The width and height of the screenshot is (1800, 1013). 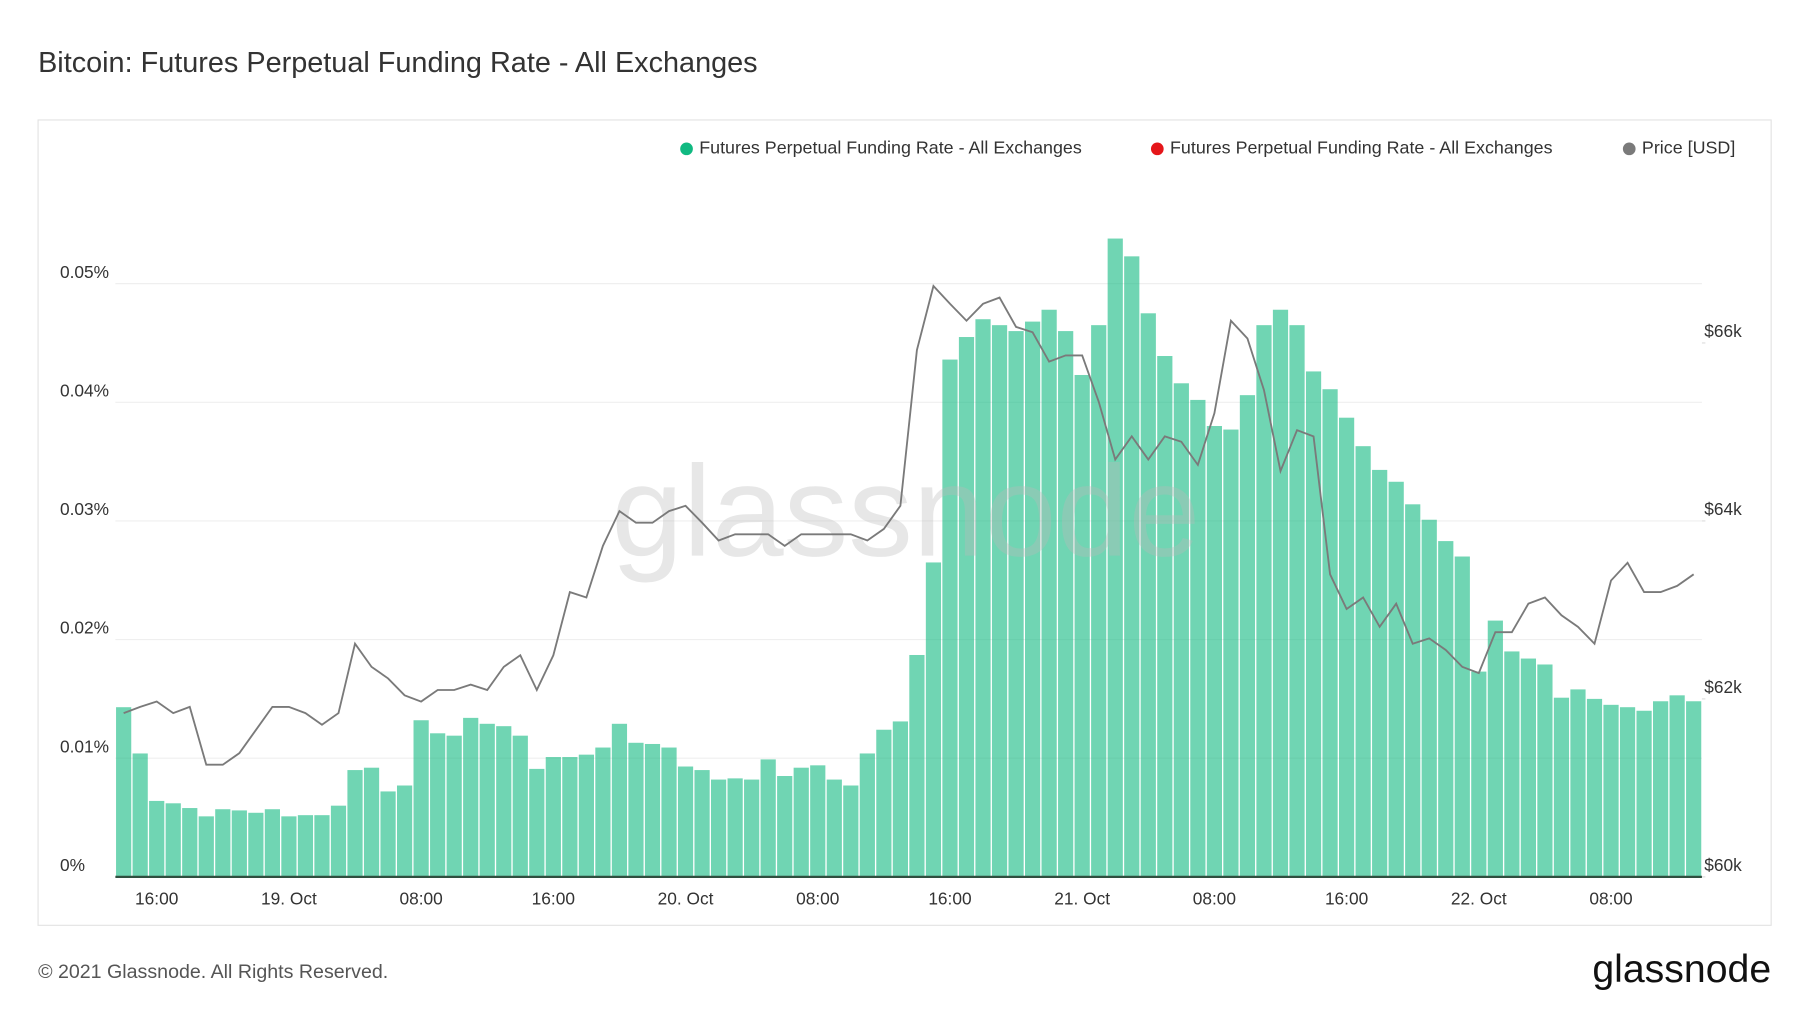 What do you see at coordinates (84, 509) in the screenshot?
I see `y-tick-label: 0.03%` at bounding box center [84, 509].